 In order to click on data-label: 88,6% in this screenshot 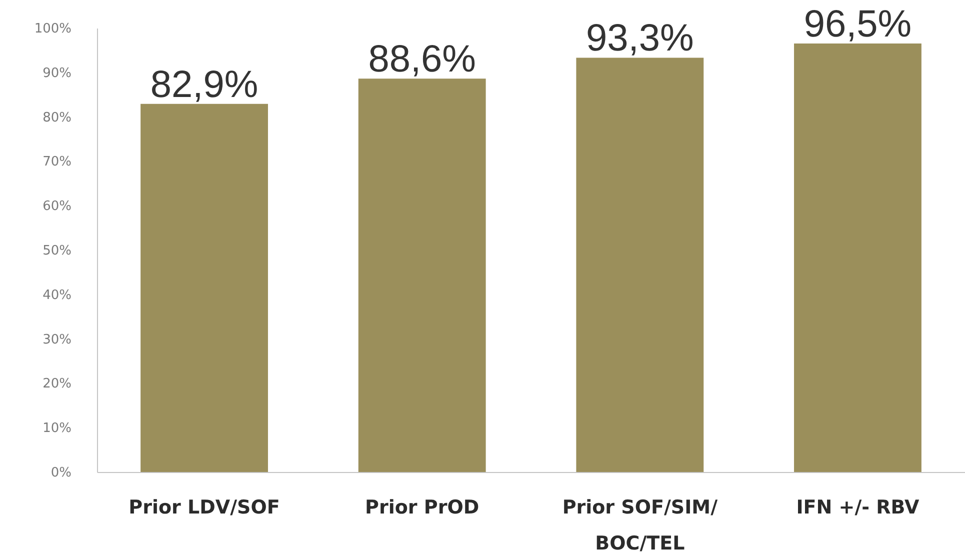, I will do `click(422, 59)`.